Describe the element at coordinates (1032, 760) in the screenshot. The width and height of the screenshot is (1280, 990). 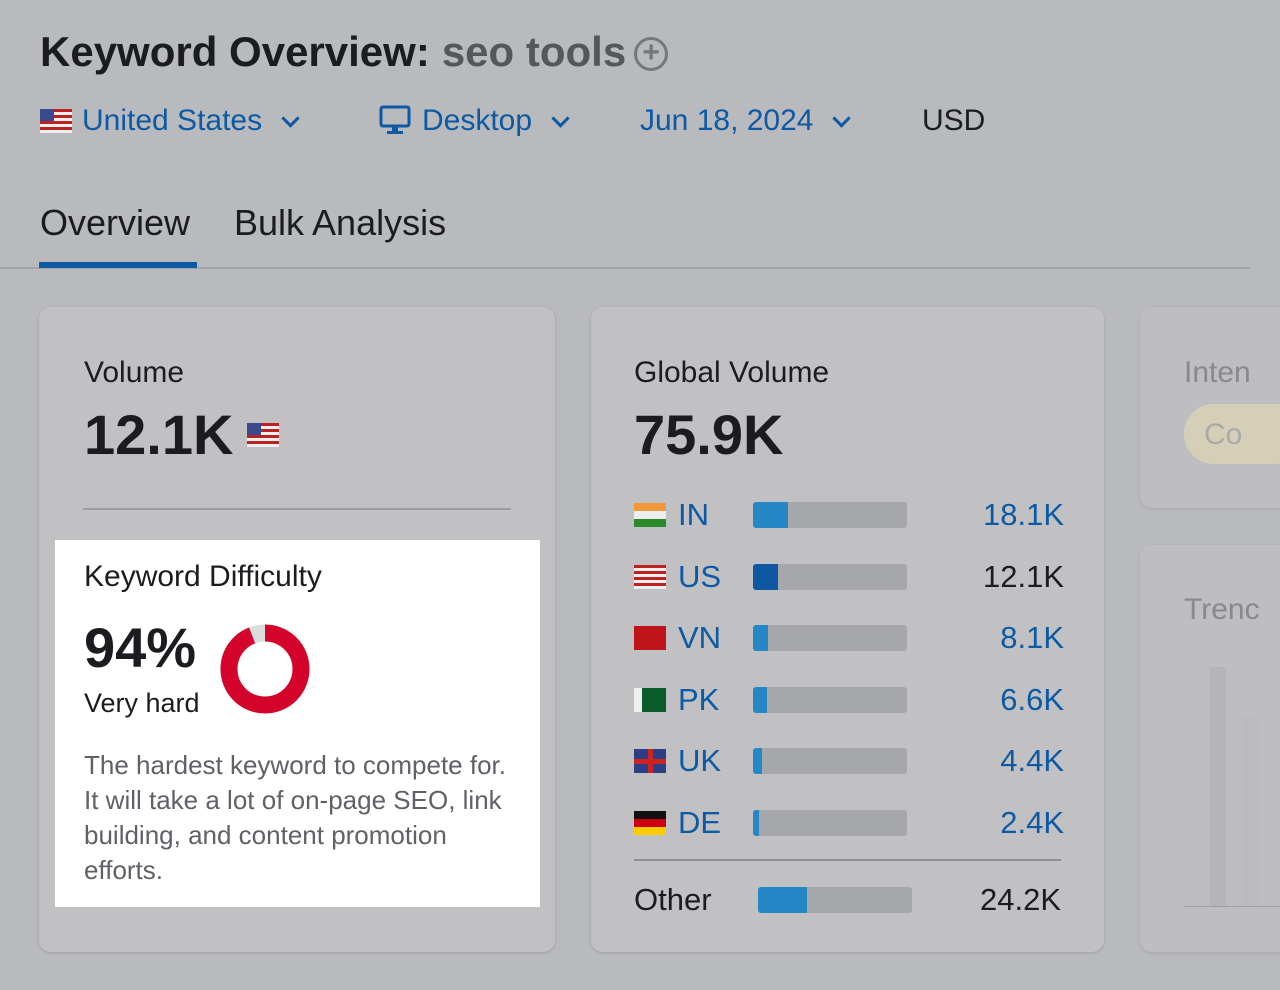
I see `country-value: 4.4K` at that location.